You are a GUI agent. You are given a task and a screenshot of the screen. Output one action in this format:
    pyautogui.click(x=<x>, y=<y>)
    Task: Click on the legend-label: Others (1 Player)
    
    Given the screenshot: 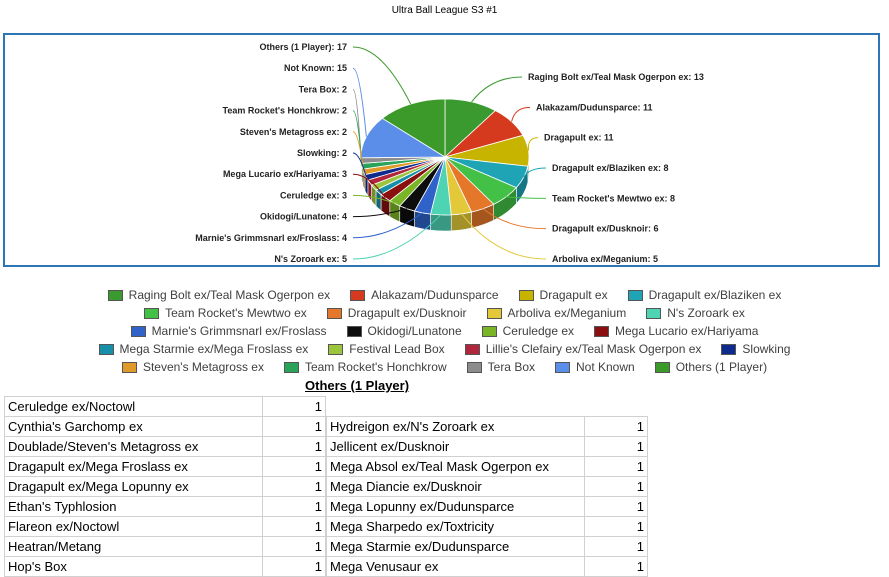 What is the action you would take?
    pyautogui.click(x=721, y=367)
    